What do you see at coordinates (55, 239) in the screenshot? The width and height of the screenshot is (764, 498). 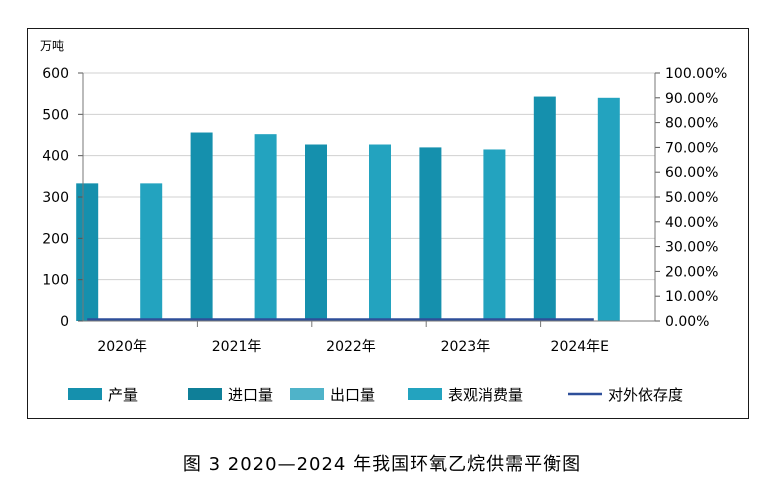 I see `y-tick-label: 200` at bounding box center [55, 239].